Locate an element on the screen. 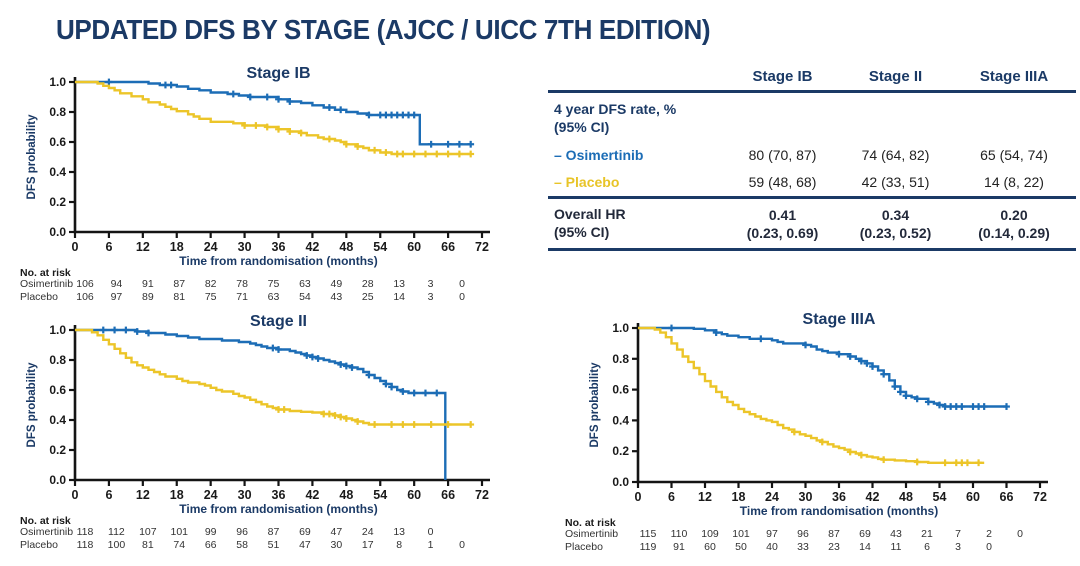  table-header-stage-ii: Stage II is located at coordinates (895, 76).